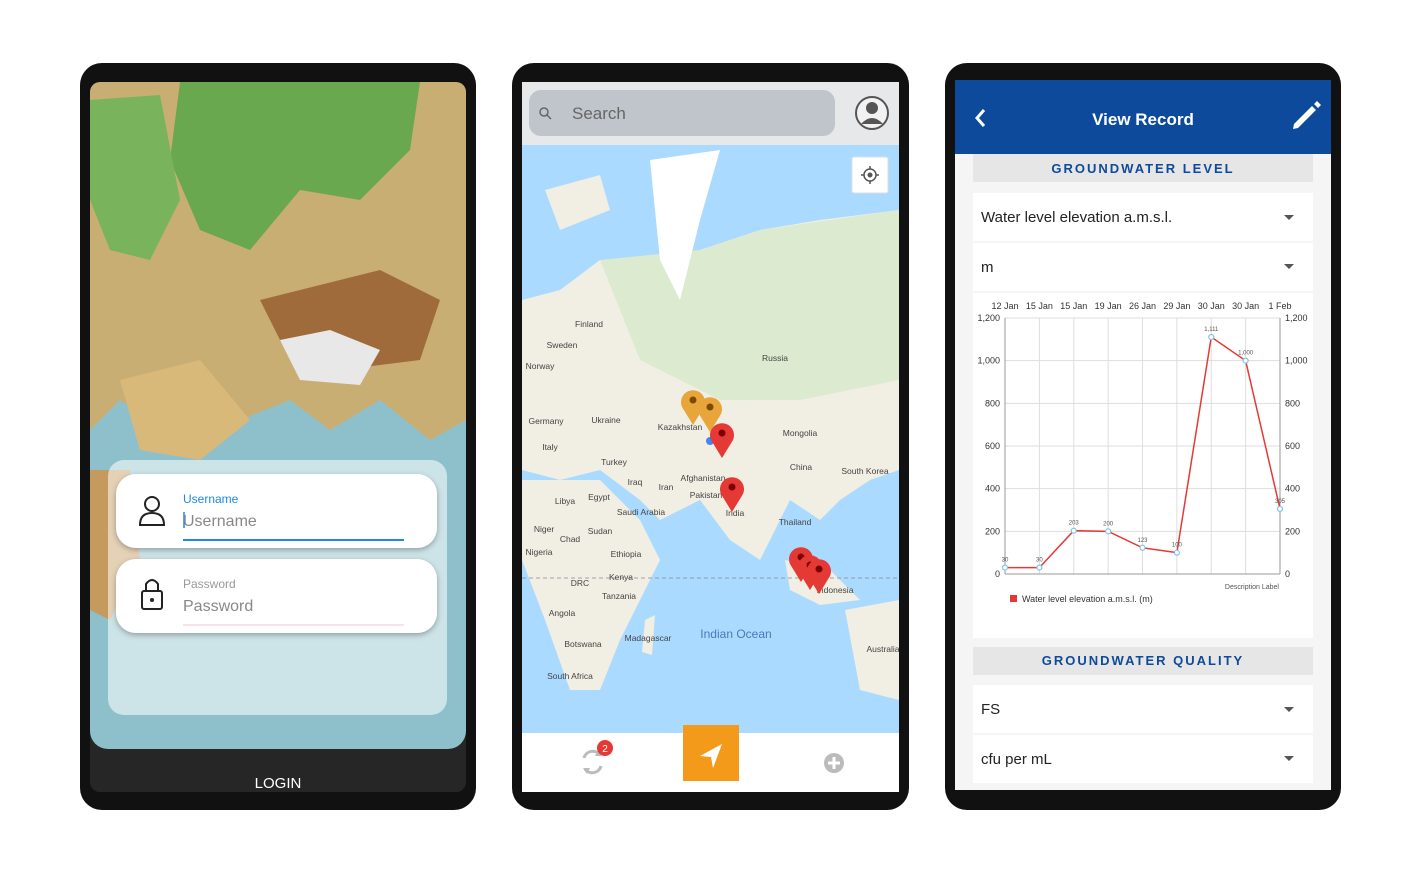 This screenshot has width=1418, height=882. I want to click on y-tick-label: 400, so click(992, 489).